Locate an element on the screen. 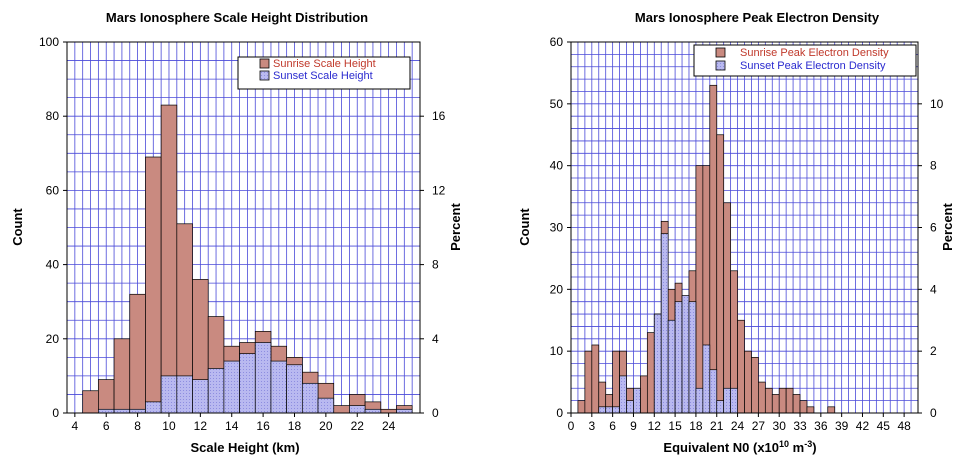 This screenshot has width=955, height=457. x-tick-label: 15 is located at coordinates (675, 426).